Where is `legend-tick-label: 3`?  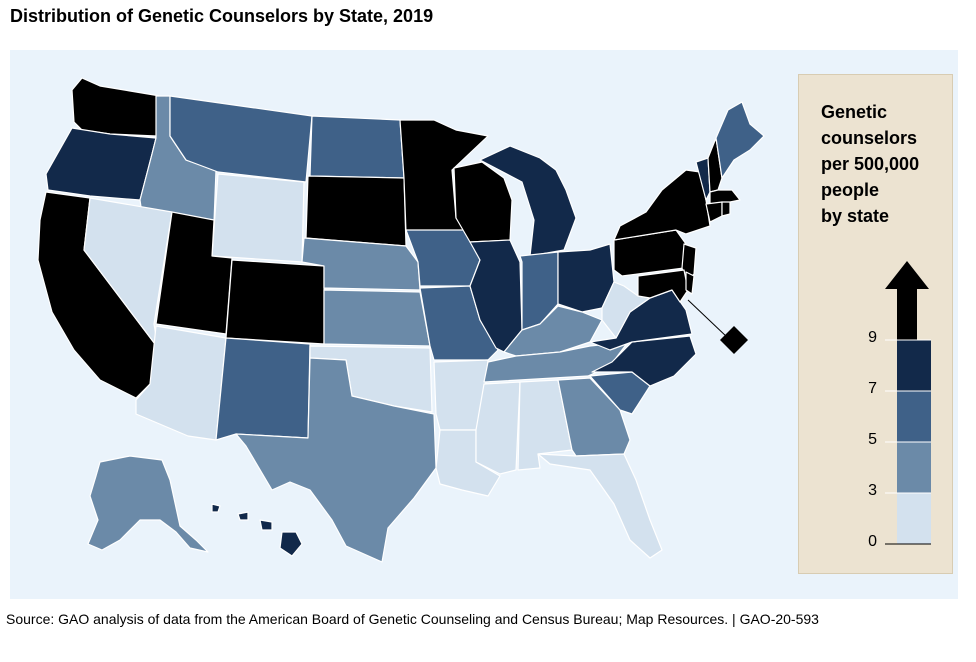
legend-tick-label: 3 is located at coordinates (872, 490).